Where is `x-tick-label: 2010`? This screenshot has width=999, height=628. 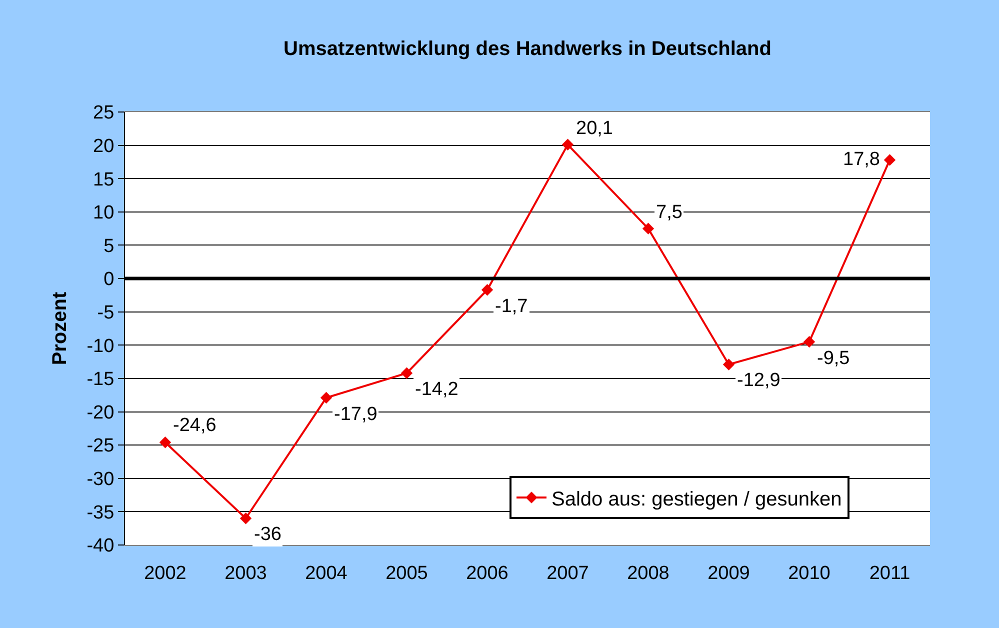 x-tick-label: 2010 is located at coordinates (809, 573).